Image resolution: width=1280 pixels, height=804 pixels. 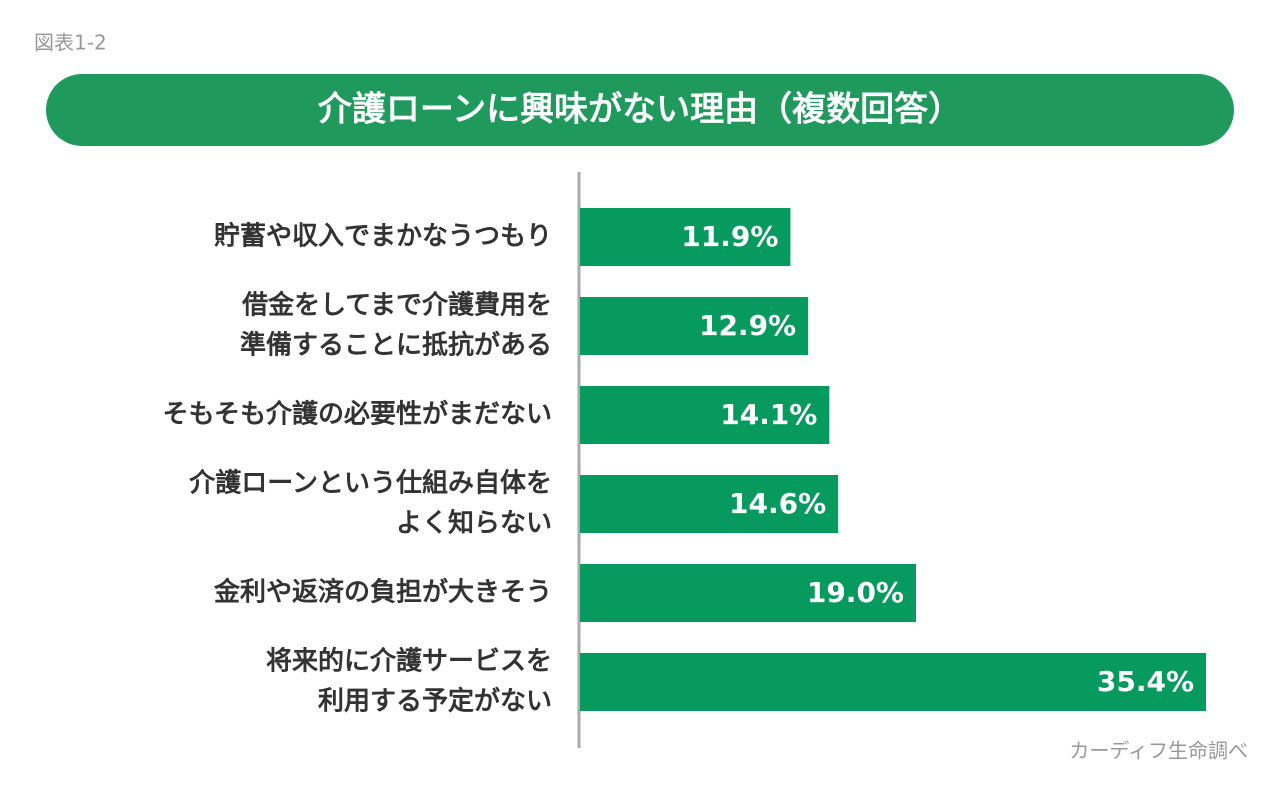 I want to click on value-label: 12.9%, so click(x=747, y=325).